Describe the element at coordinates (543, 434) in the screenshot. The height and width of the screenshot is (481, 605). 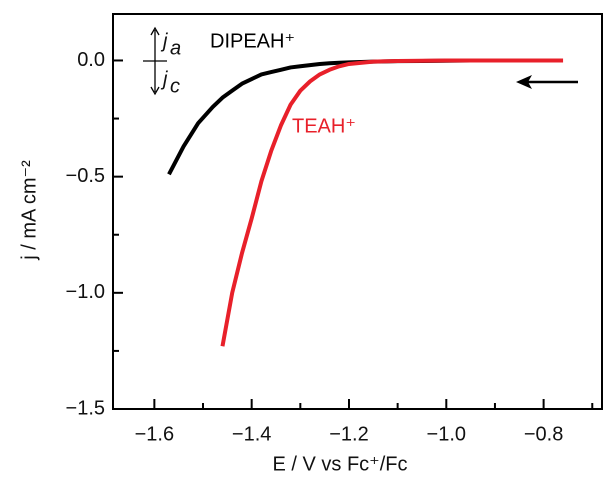
I see `x-tick-label: −0.8` at that location.